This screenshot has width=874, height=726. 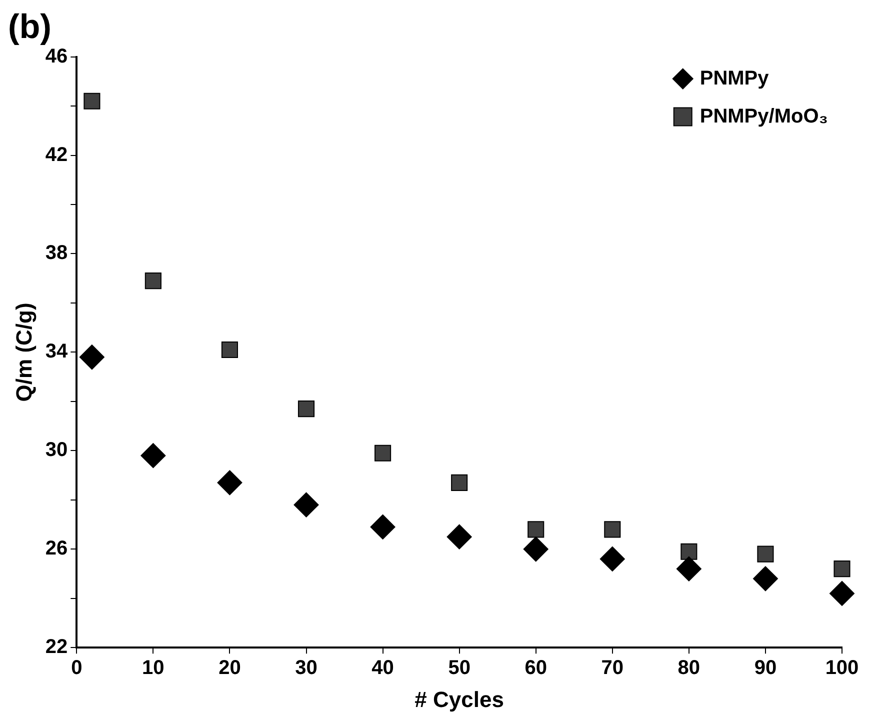 I want to click on y-tick-label: 22, so click(x=56, y=647).